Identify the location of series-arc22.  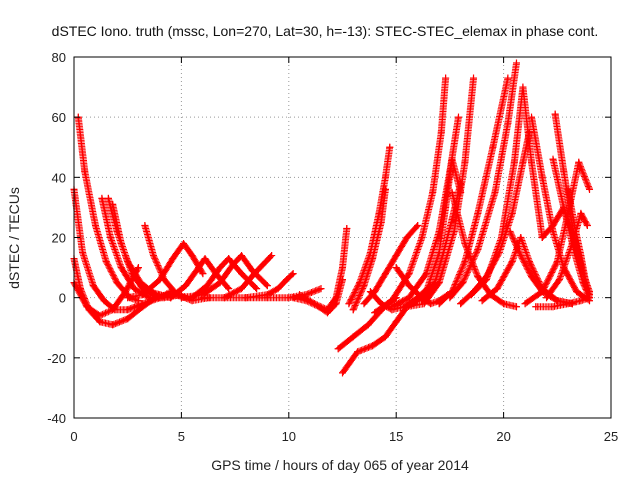
(391, 264).